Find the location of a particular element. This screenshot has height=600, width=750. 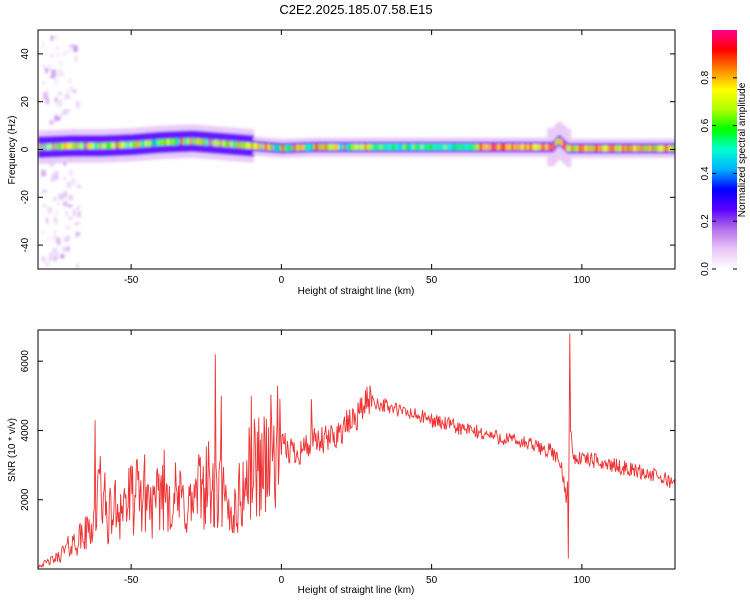

colorbar-tick-label: 0.6 is located at coordinates (705, 125).